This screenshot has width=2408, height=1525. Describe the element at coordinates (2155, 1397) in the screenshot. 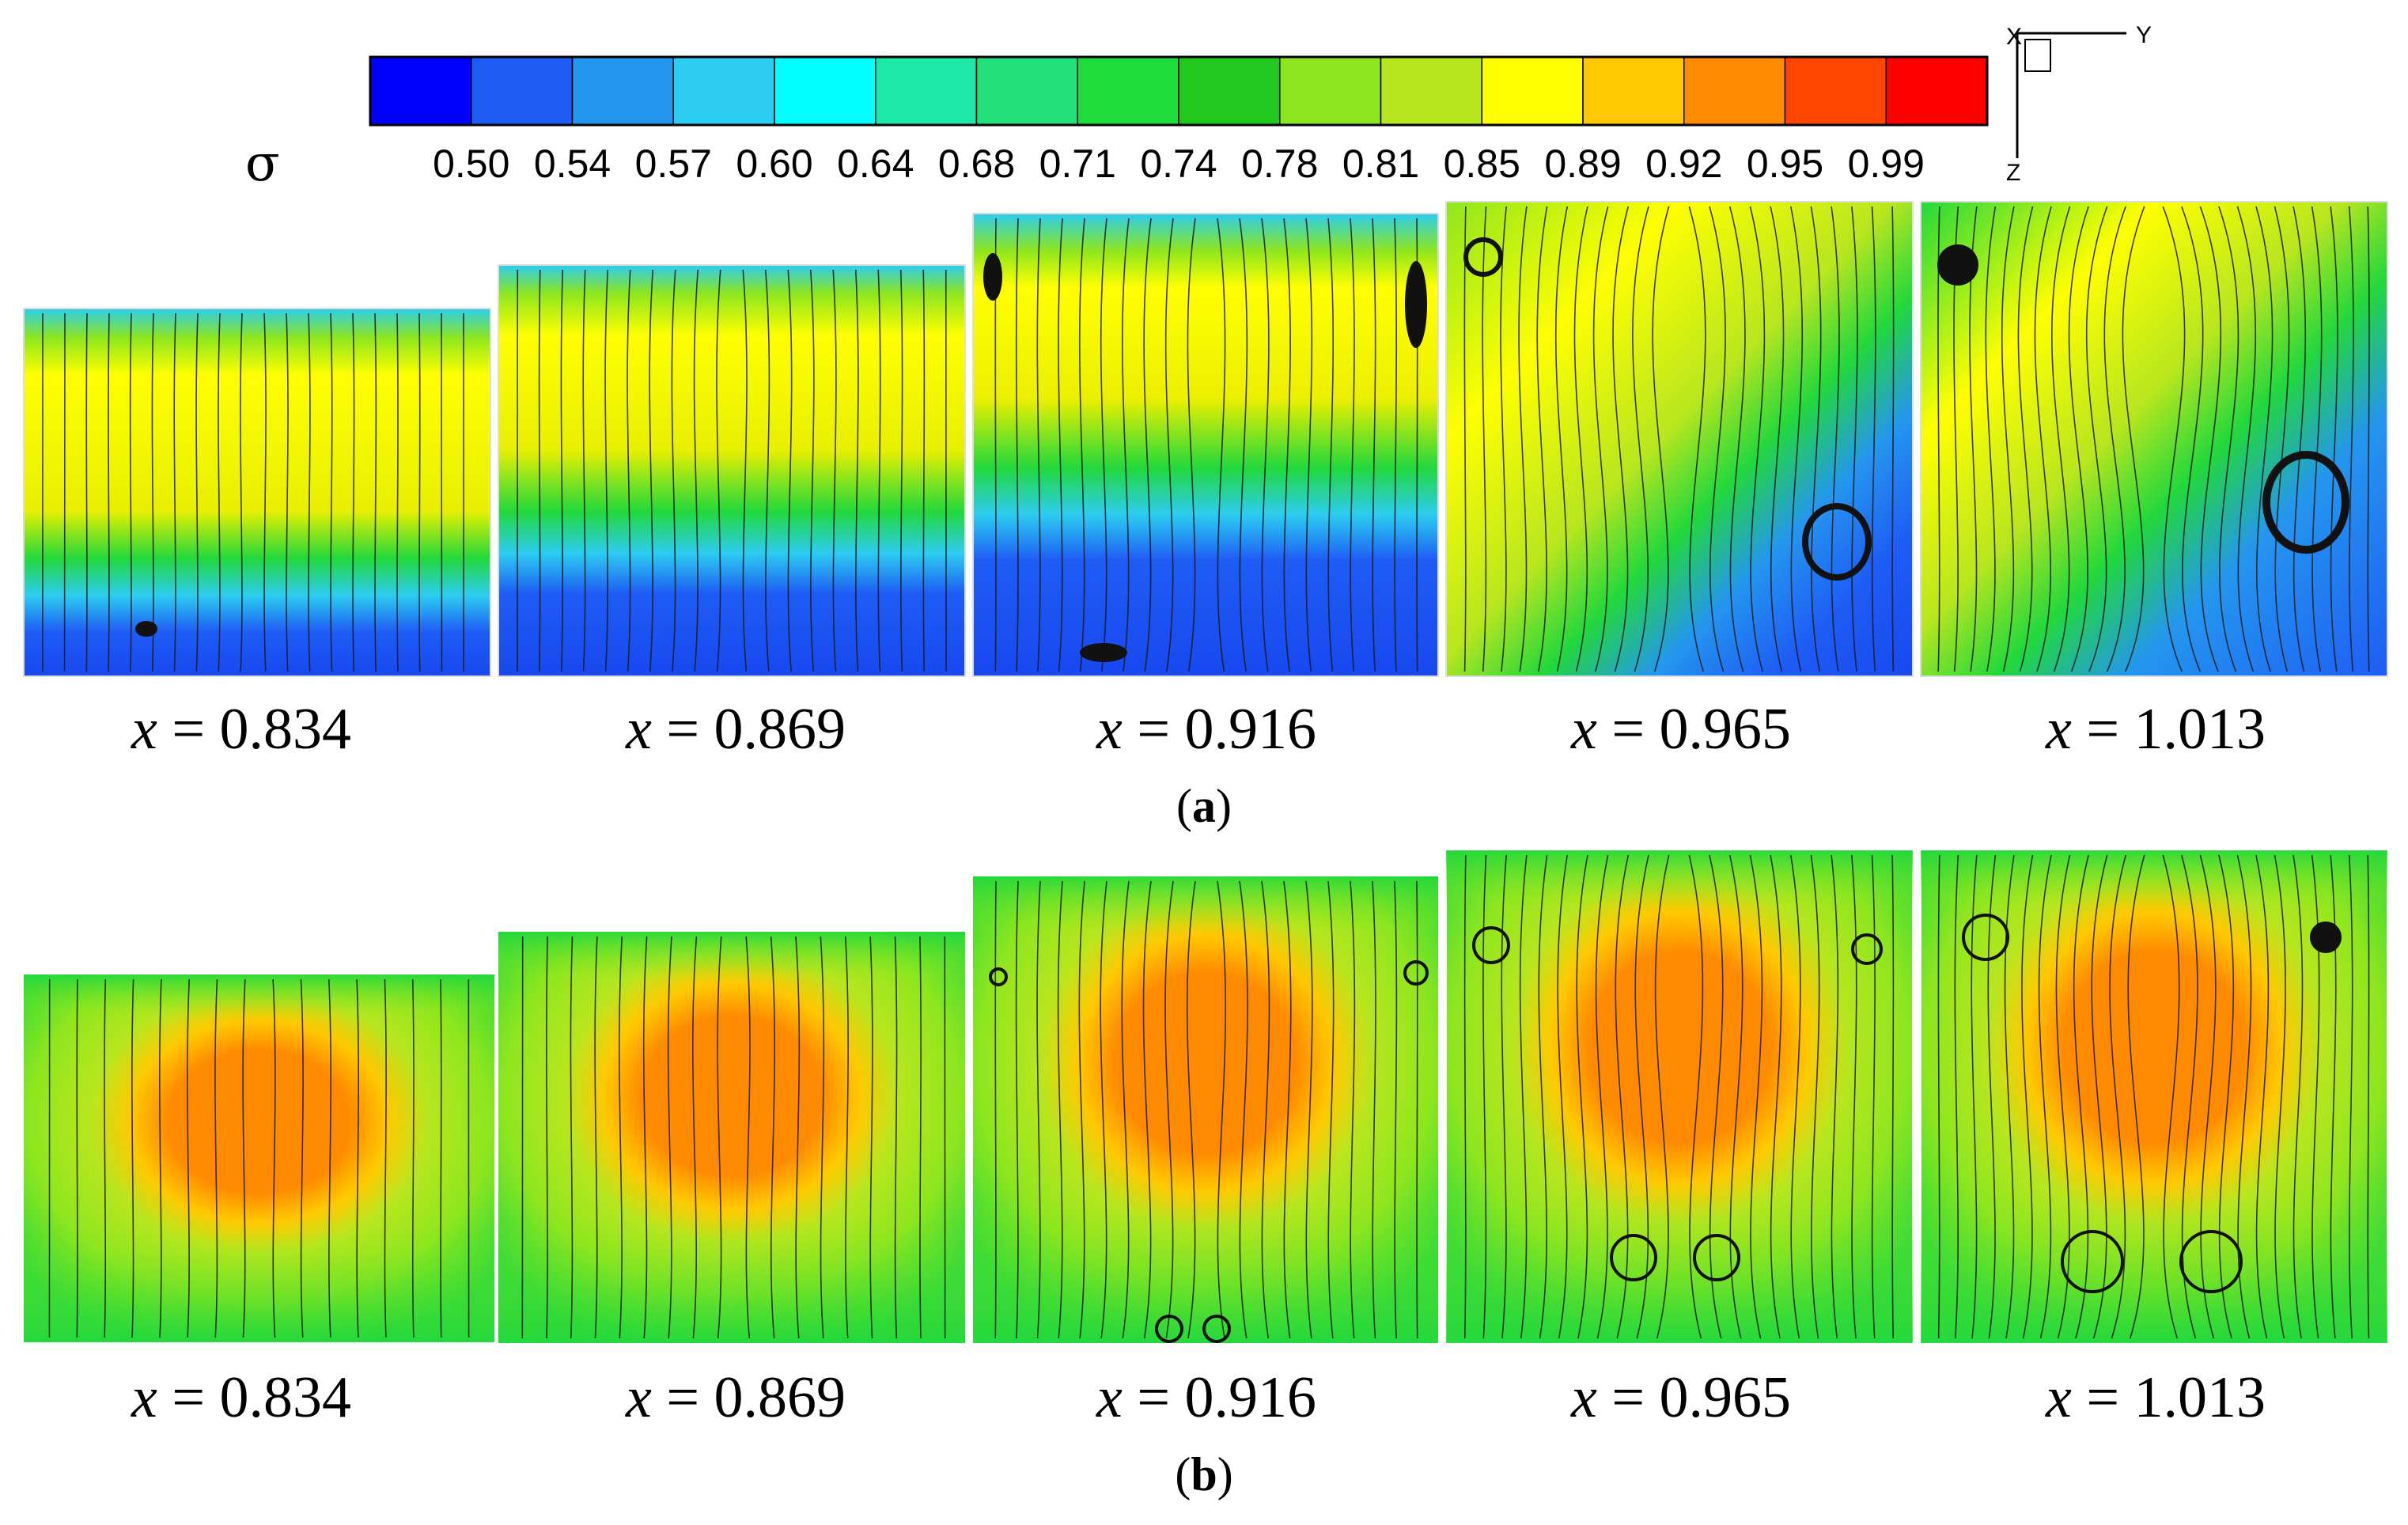

I see `caption-b5: x = 1.013` at that location.